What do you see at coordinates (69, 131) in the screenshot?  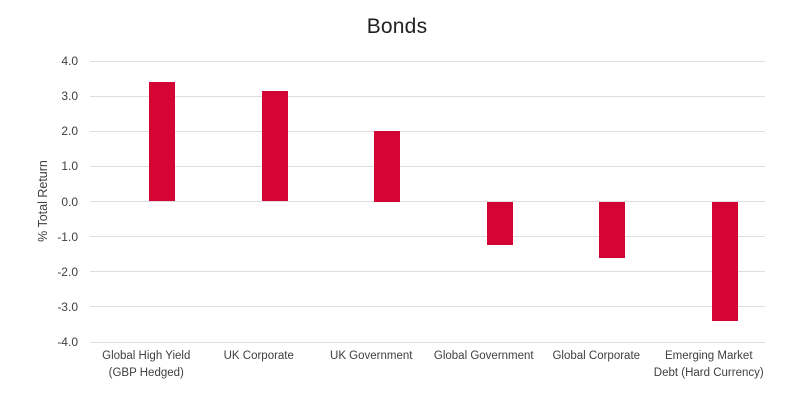 I see `y-tick-label: 2.0` at bounding box center [69, 131].